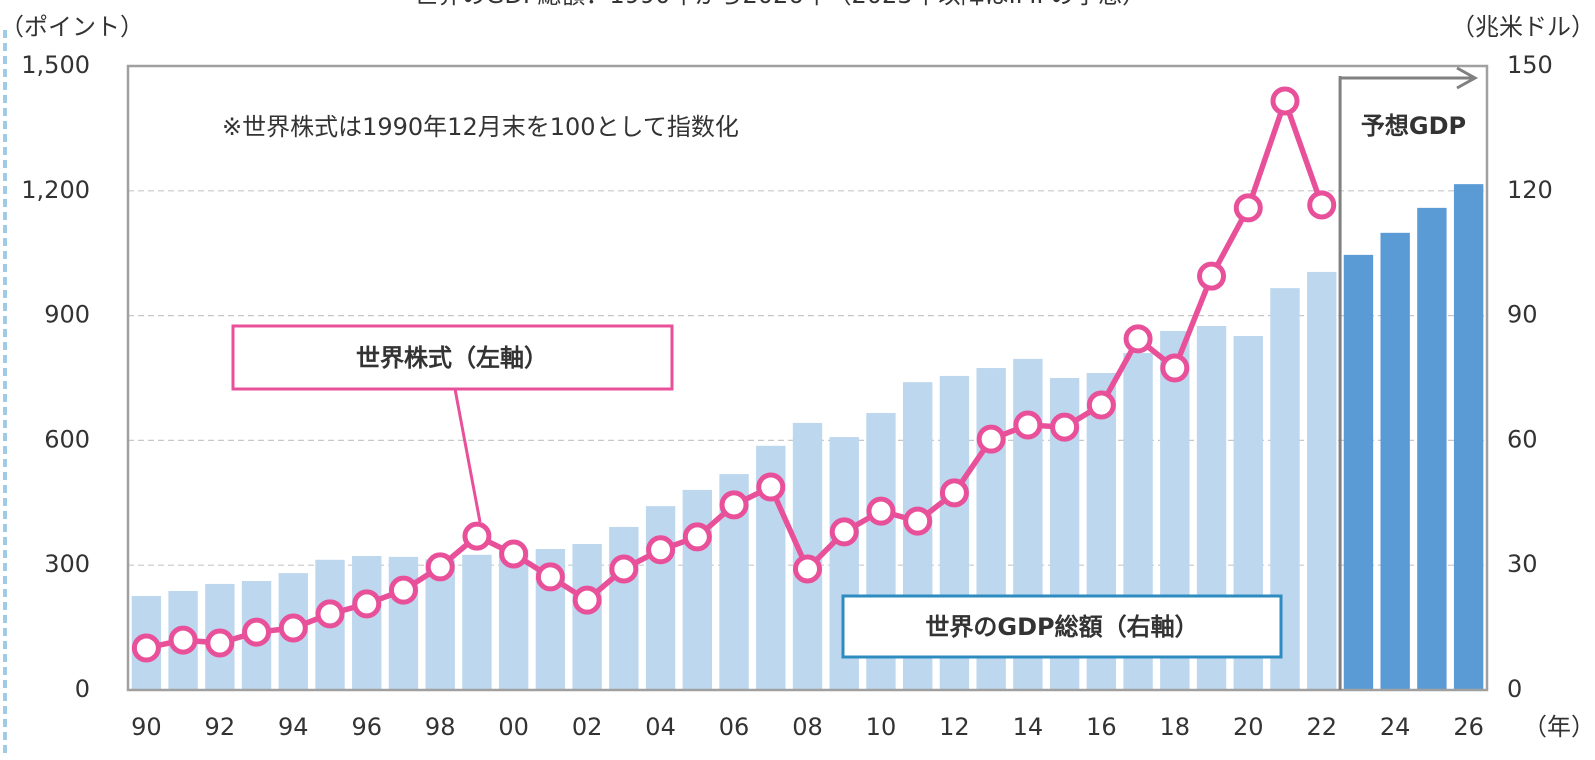 The height and width of the screenshot is (760, 1595). Describe the element at coordinates (1523, 27) in the screenshot. I see `y2-axis-label: （兆米ドル）` at that location.